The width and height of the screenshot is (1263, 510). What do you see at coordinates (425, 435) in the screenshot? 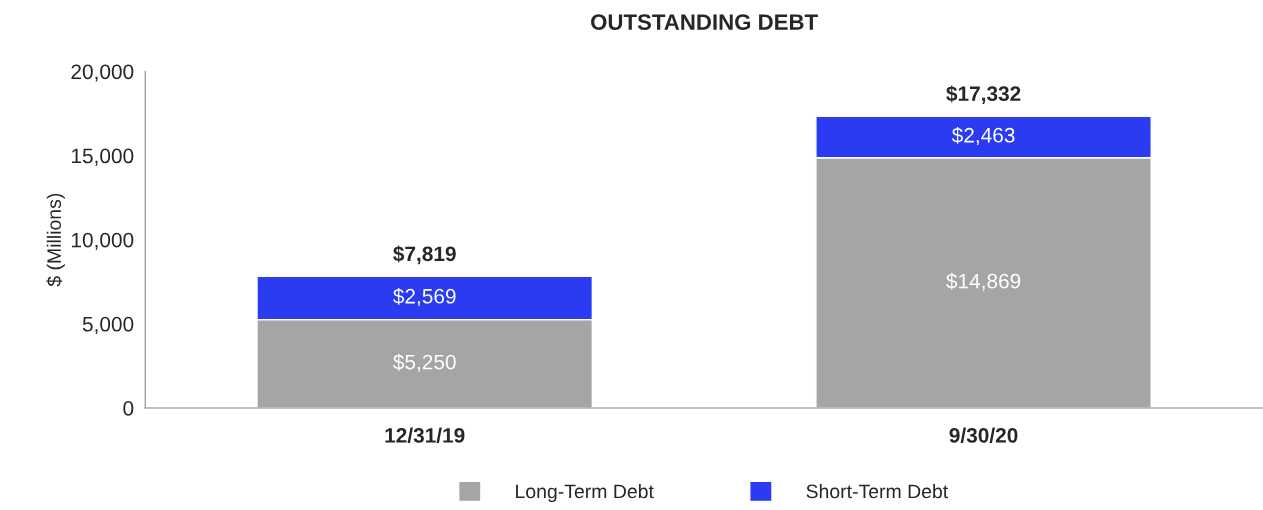
I see `x-tick-label: 12/31/19` at bounding box center [425, 435].